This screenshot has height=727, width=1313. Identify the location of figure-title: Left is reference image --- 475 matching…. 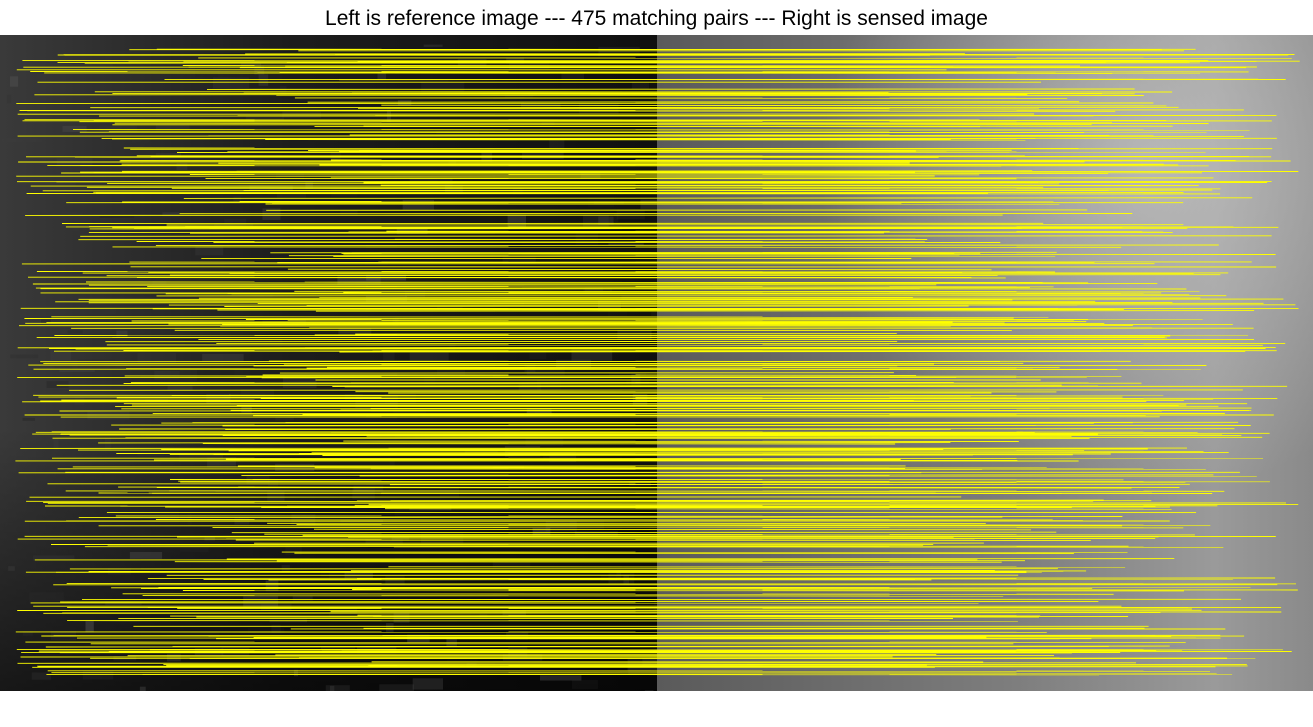
(656, 18).